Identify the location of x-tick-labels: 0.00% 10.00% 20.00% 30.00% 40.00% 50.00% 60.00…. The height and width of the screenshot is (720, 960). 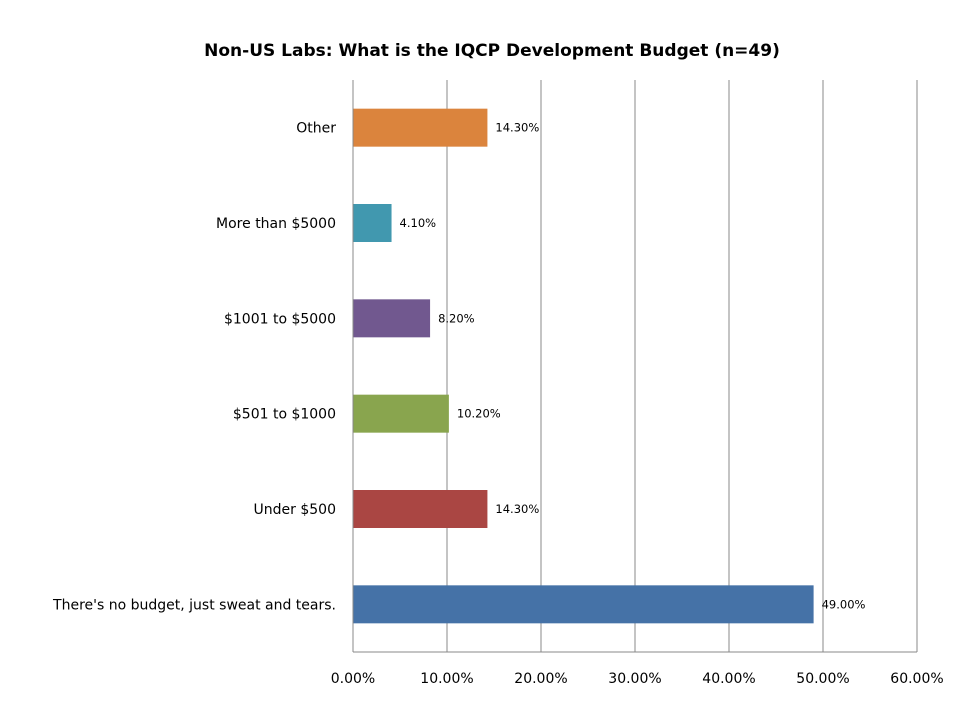
(637, 679).